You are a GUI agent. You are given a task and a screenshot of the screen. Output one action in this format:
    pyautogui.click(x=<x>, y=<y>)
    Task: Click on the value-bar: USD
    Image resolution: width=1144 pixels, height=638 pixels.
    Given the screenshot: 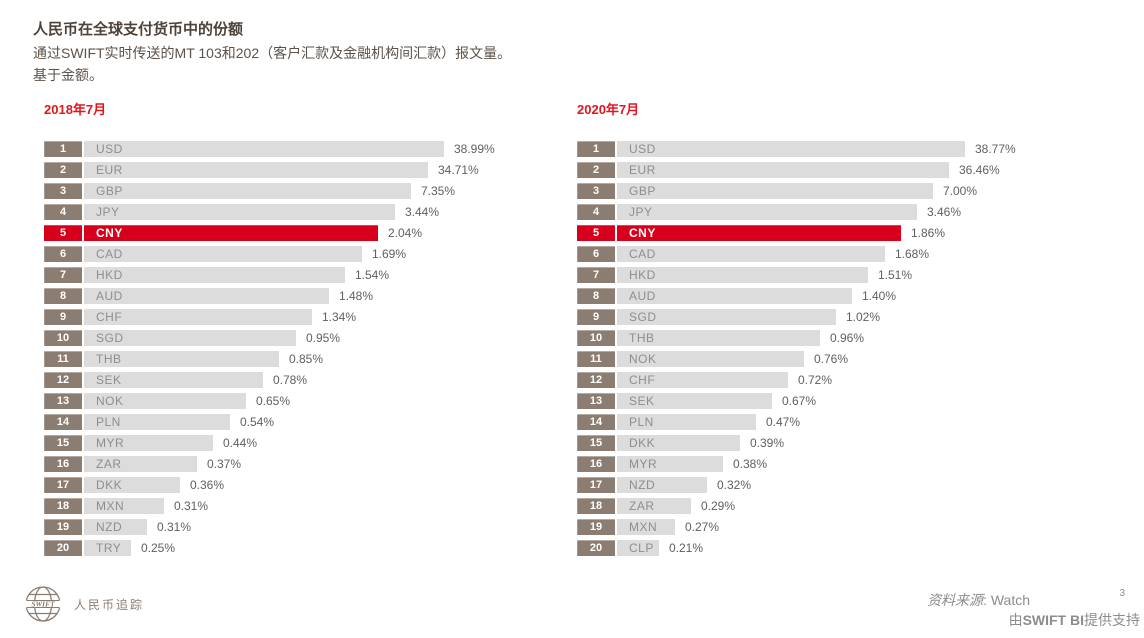 What is the action you would take?
    pyautogui.click(x=264, y=149)
    